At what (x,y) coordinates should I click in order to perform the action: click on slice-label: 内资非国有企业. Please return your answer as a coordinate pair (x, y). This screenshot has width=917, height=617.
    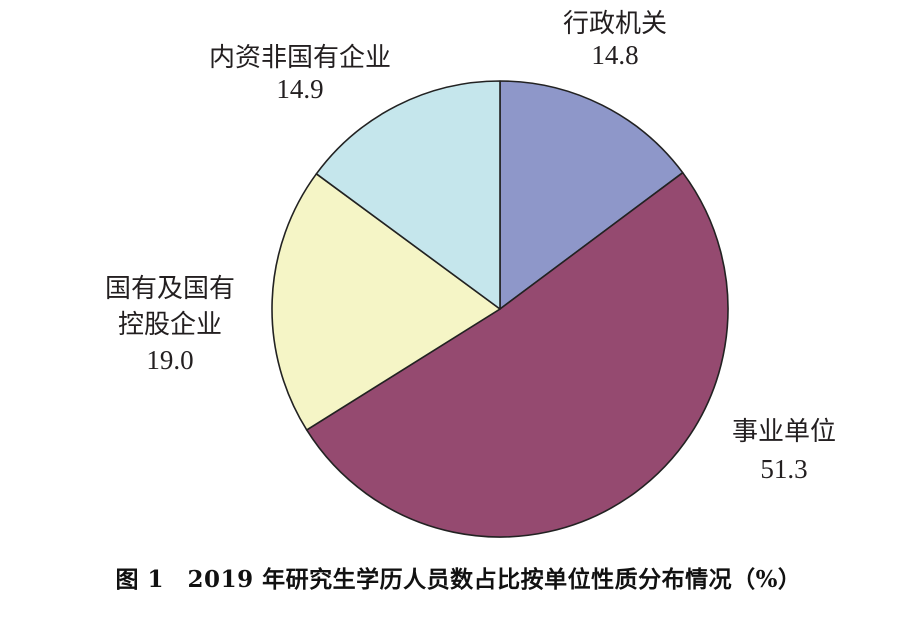
    Looking at the image, I should click on (300, 58).